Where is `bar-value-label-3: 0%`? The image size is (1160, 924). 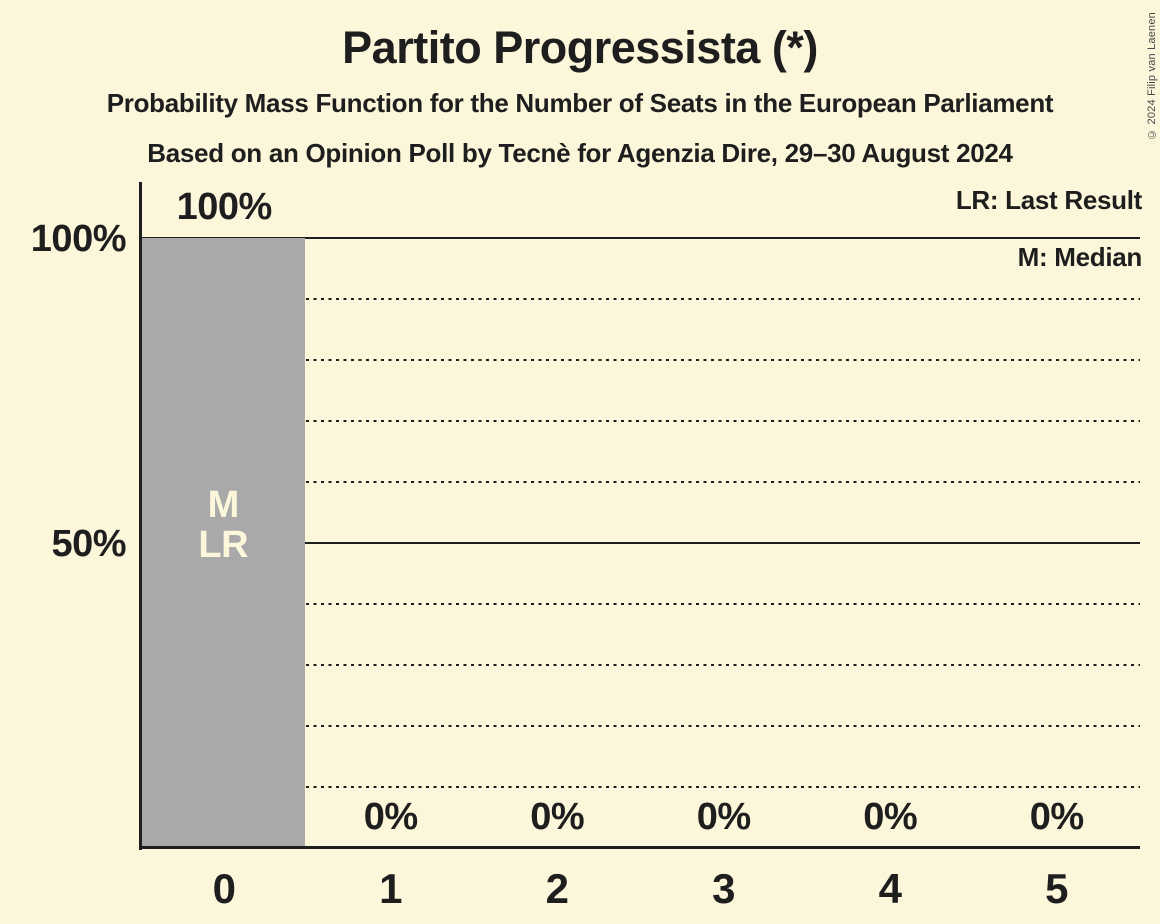
bar-value-label-3: 0% is located at coordinates (723, 817).